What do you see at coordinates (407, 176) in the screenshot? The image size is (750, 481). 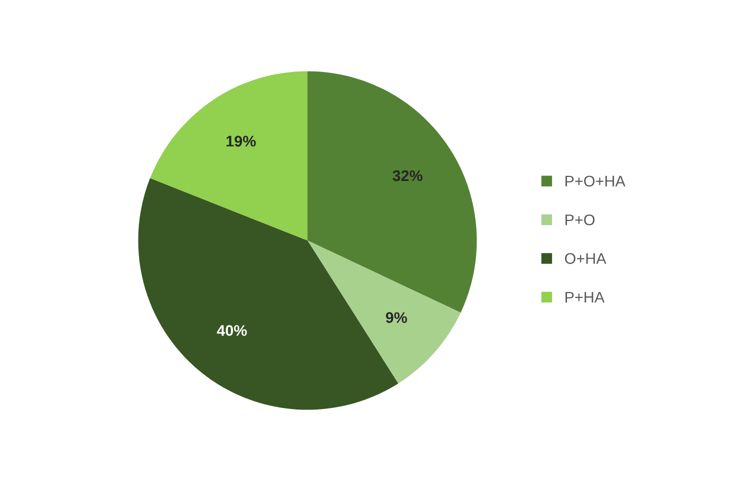 I see `data-label: 32%` at bounding box center [407, 176].